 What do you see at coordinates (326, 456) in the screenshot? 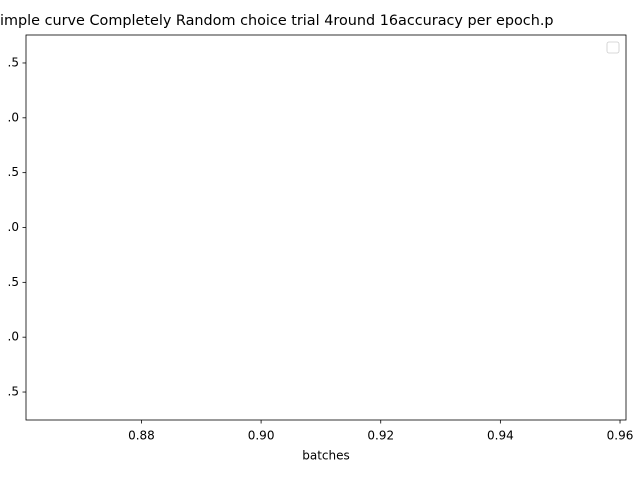
I see `x-axis-label: batches` at bounding box center [326, 456].